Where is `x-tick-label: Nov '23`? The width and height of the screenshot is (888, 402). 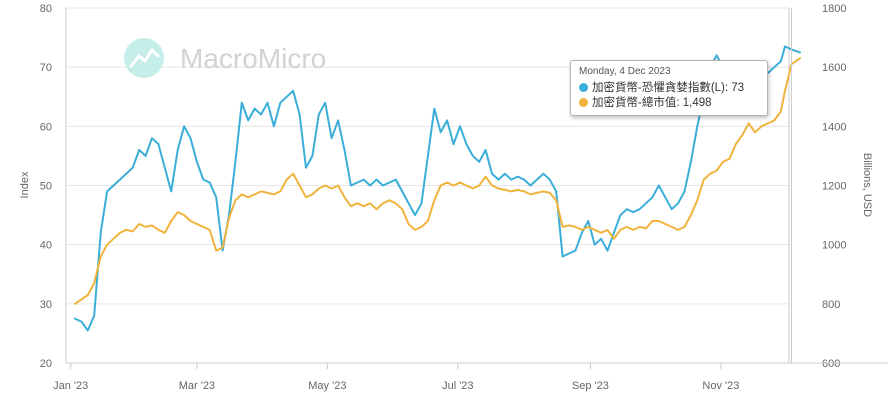
x-tick-label: Nov '23 is located at coordinates (720, 386).